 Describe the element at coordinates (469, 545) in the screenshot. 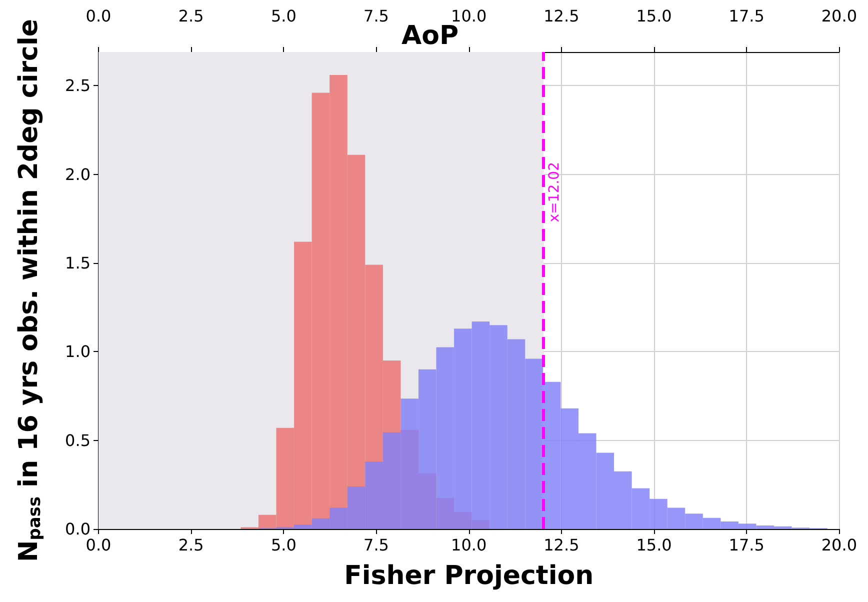

I see `x-tick-label: 10.0` at that location.